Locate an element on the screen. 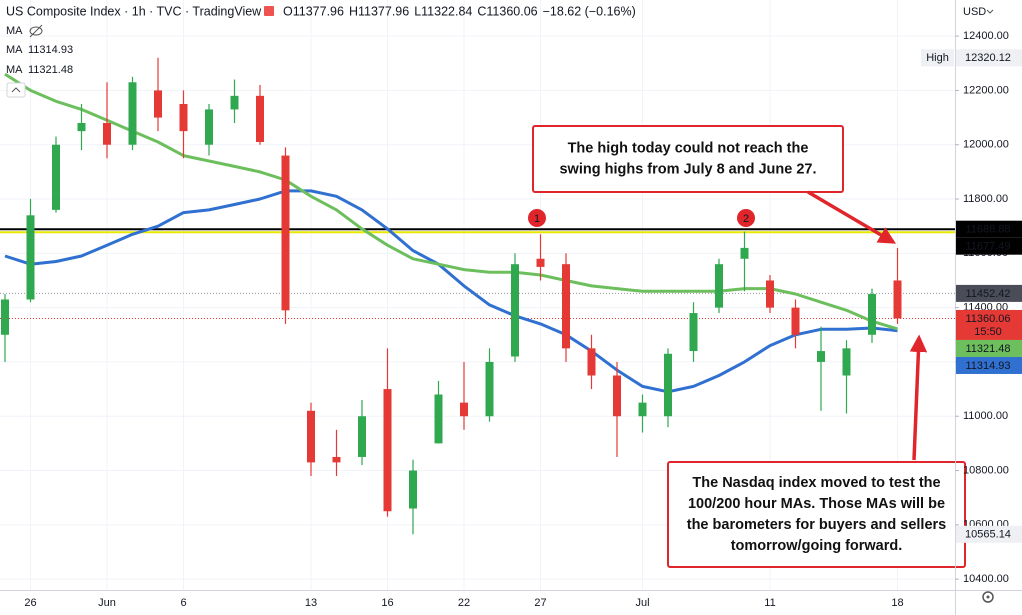  ohlc-label: L is located at coordinates (417, 11).